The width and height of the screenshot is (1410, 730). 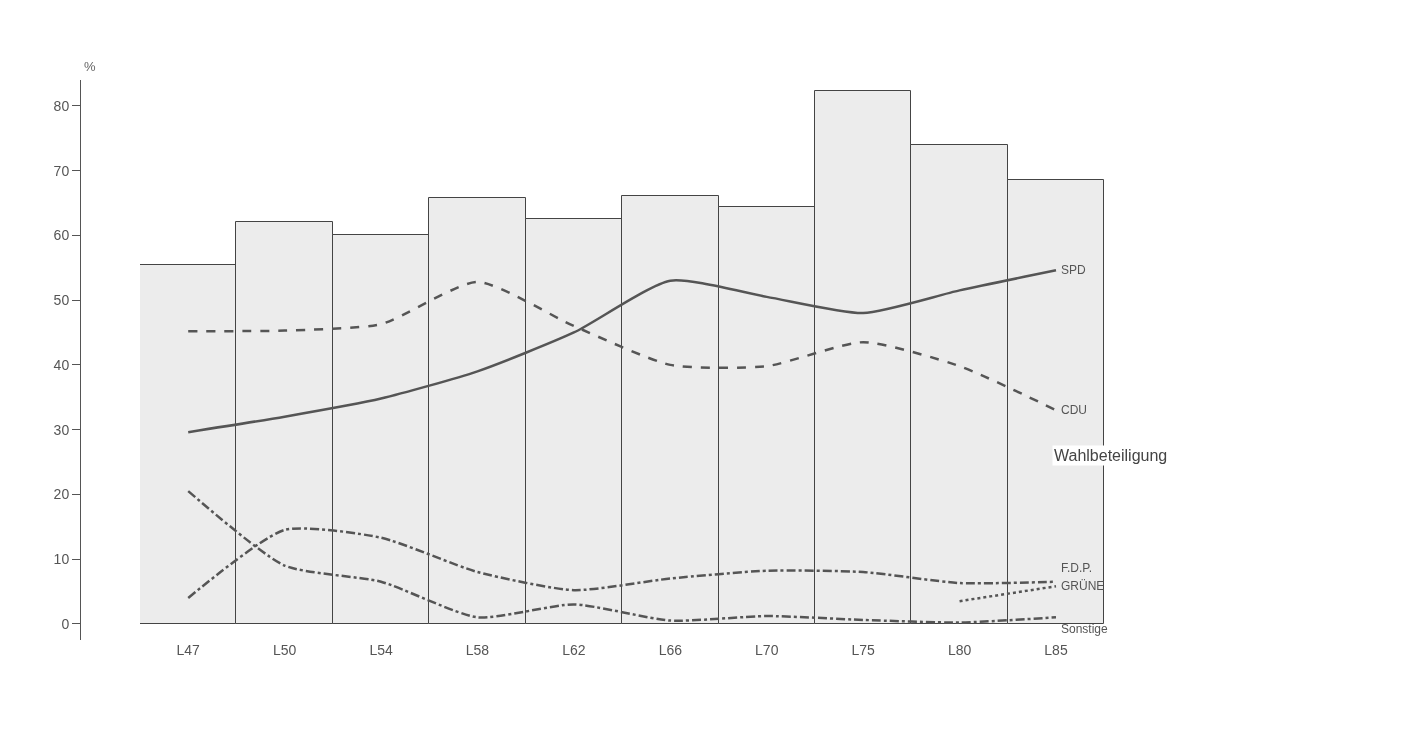 What do you see at coordinates (61, 105) in the screenshot?
I see `y-tick-label: 80` at bounding box center [61, 105].